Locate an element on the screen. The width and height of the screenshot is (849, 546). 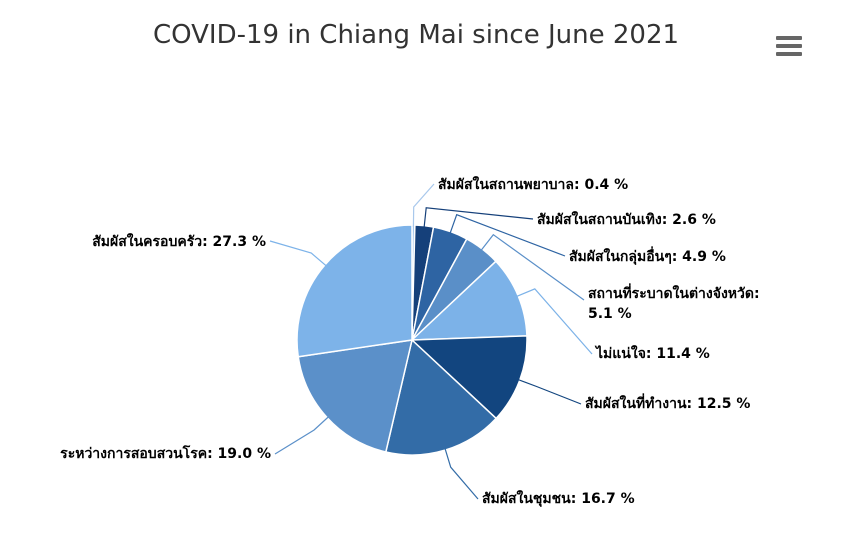
hamburger-menu-icon is located at coordinates (789, 38).